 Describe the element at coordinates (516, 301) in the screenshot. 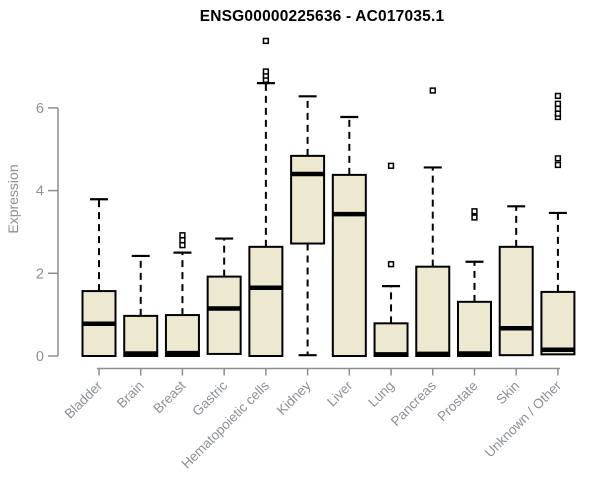

I see `box-skin` at that location.